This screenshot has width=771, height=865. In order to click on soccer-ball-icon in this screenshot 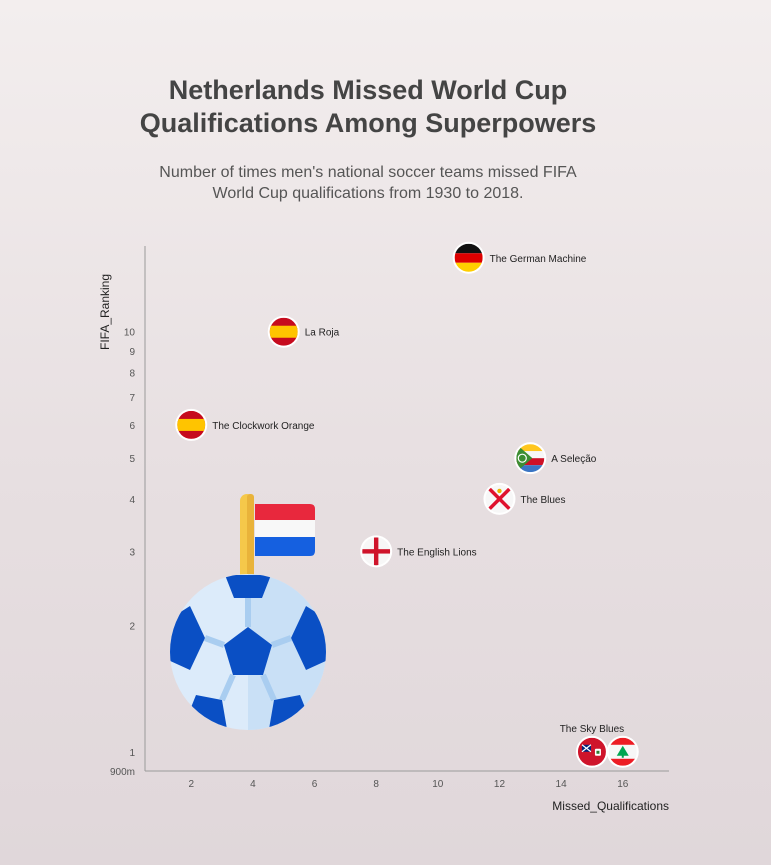, I will do `click(248, 652)`.